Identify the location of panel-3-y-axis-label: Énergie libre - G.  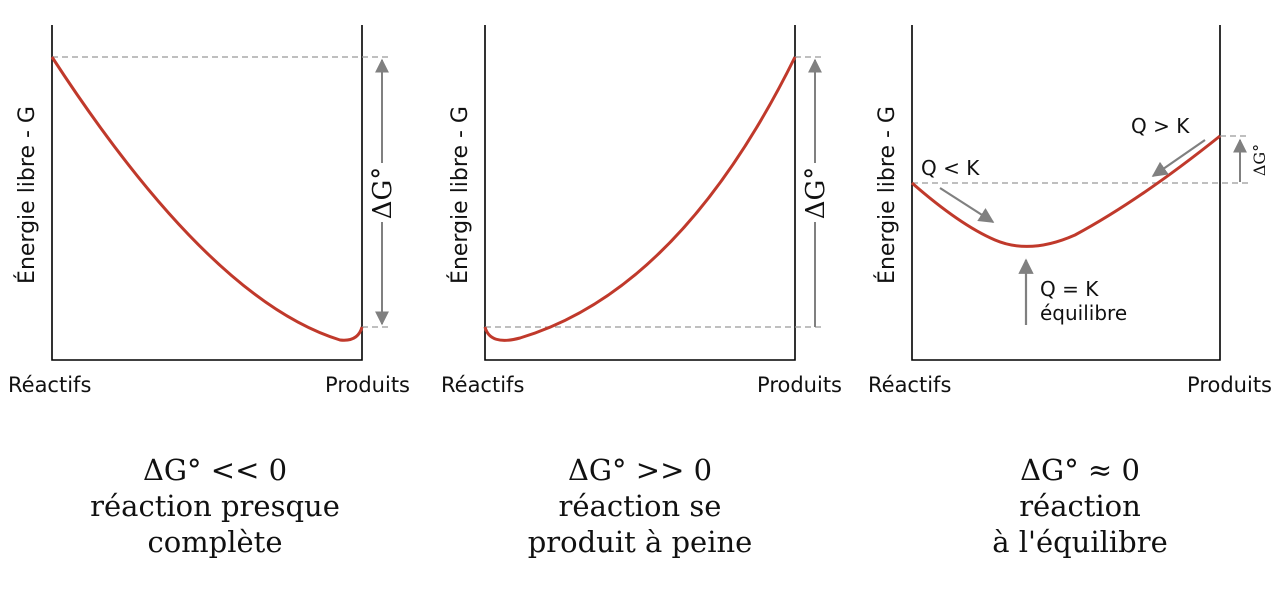
(887, 195).